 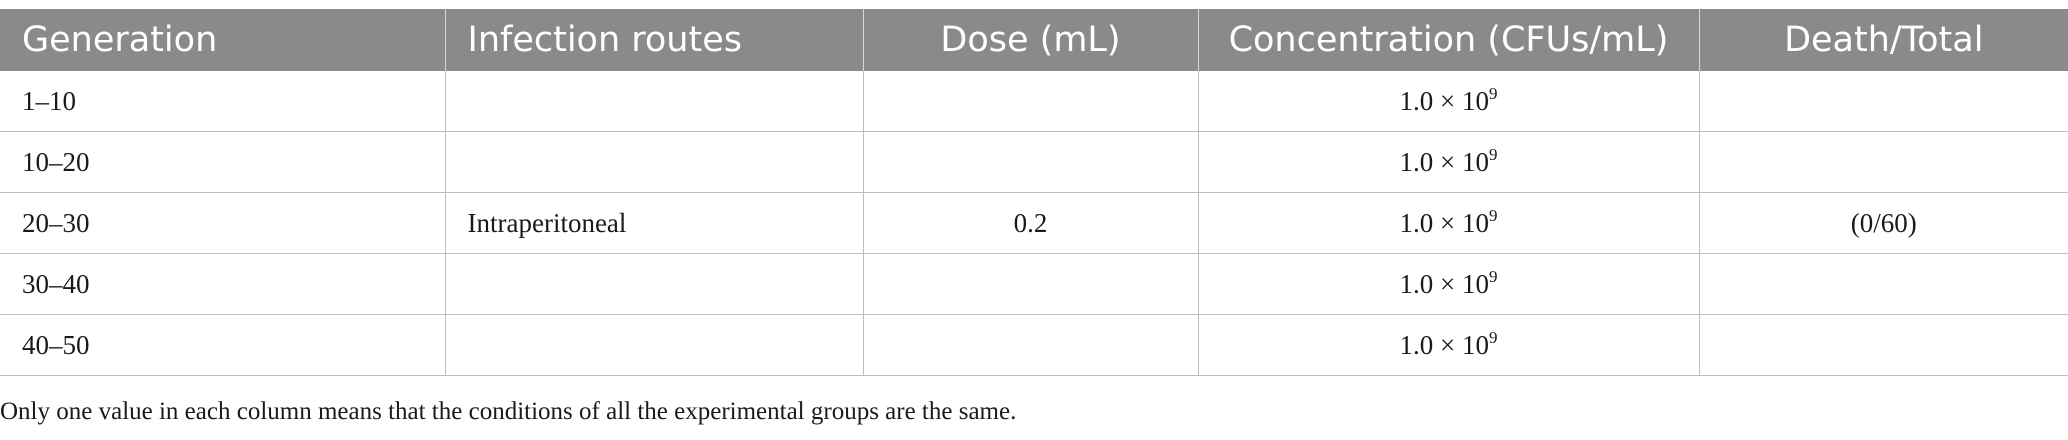 What do you see at coordinates (1883, 223) in the screenshot?
I see `cell-death-total: (0/60)` at bounding box center [1883, 223].